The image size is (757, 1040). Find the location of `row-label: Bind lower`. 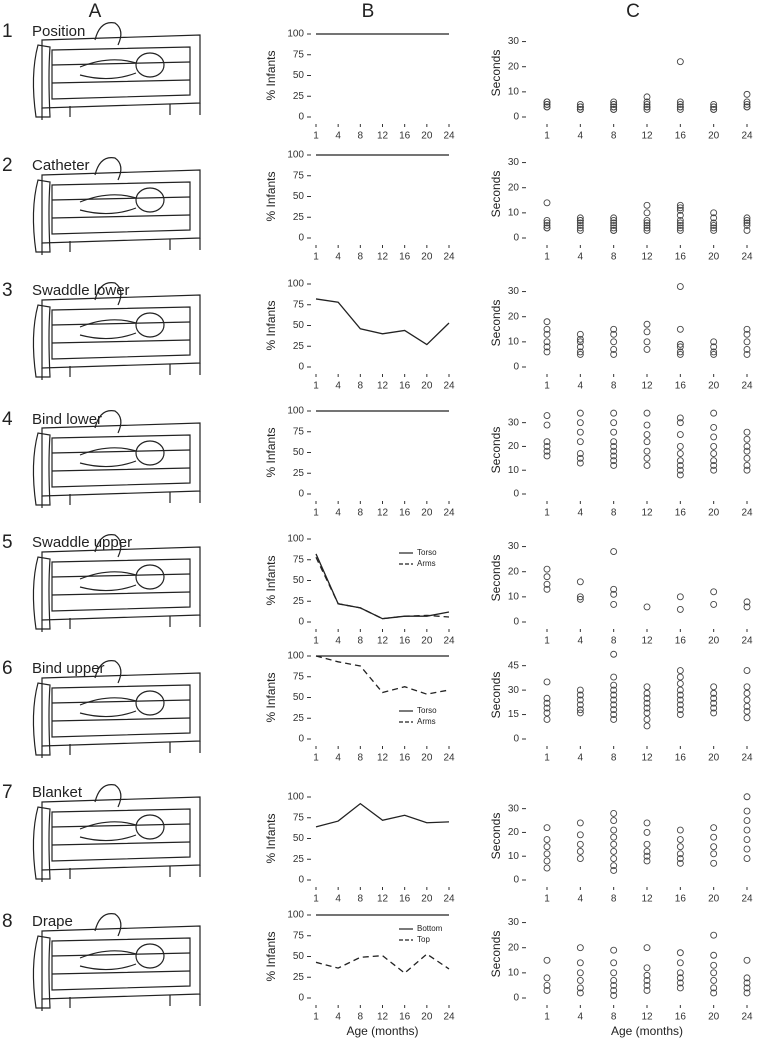

row-label: Bind lower is located at coordinates (67, 419).